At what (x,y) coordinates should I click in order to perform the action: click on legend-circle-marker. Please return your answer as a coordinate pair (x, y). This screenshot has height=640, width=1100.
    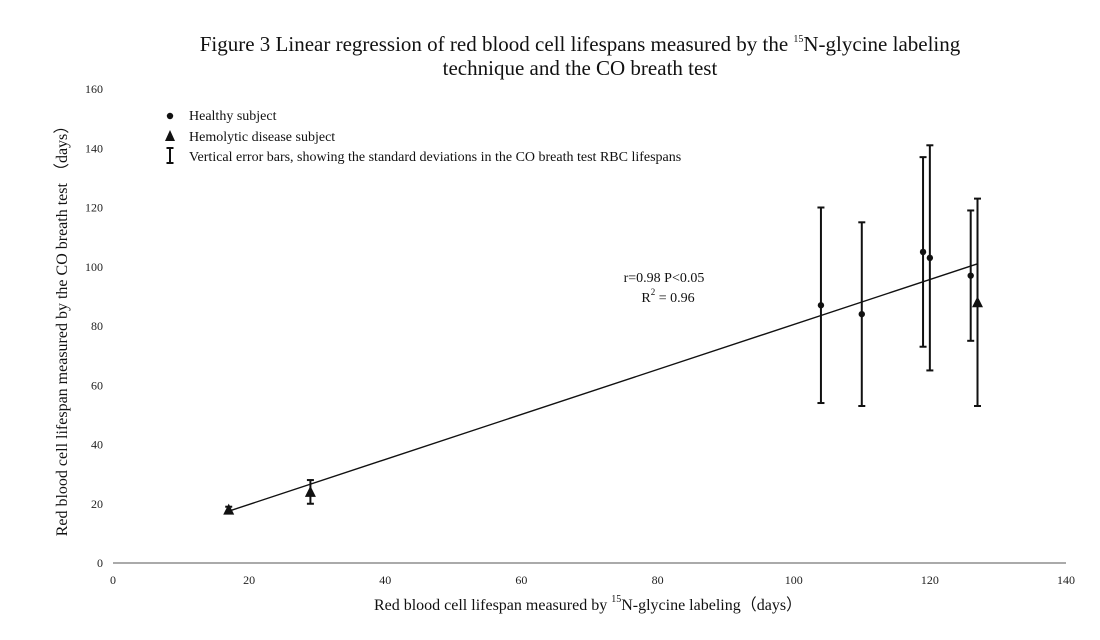
    Looking at the image, I should click on (170, 116).